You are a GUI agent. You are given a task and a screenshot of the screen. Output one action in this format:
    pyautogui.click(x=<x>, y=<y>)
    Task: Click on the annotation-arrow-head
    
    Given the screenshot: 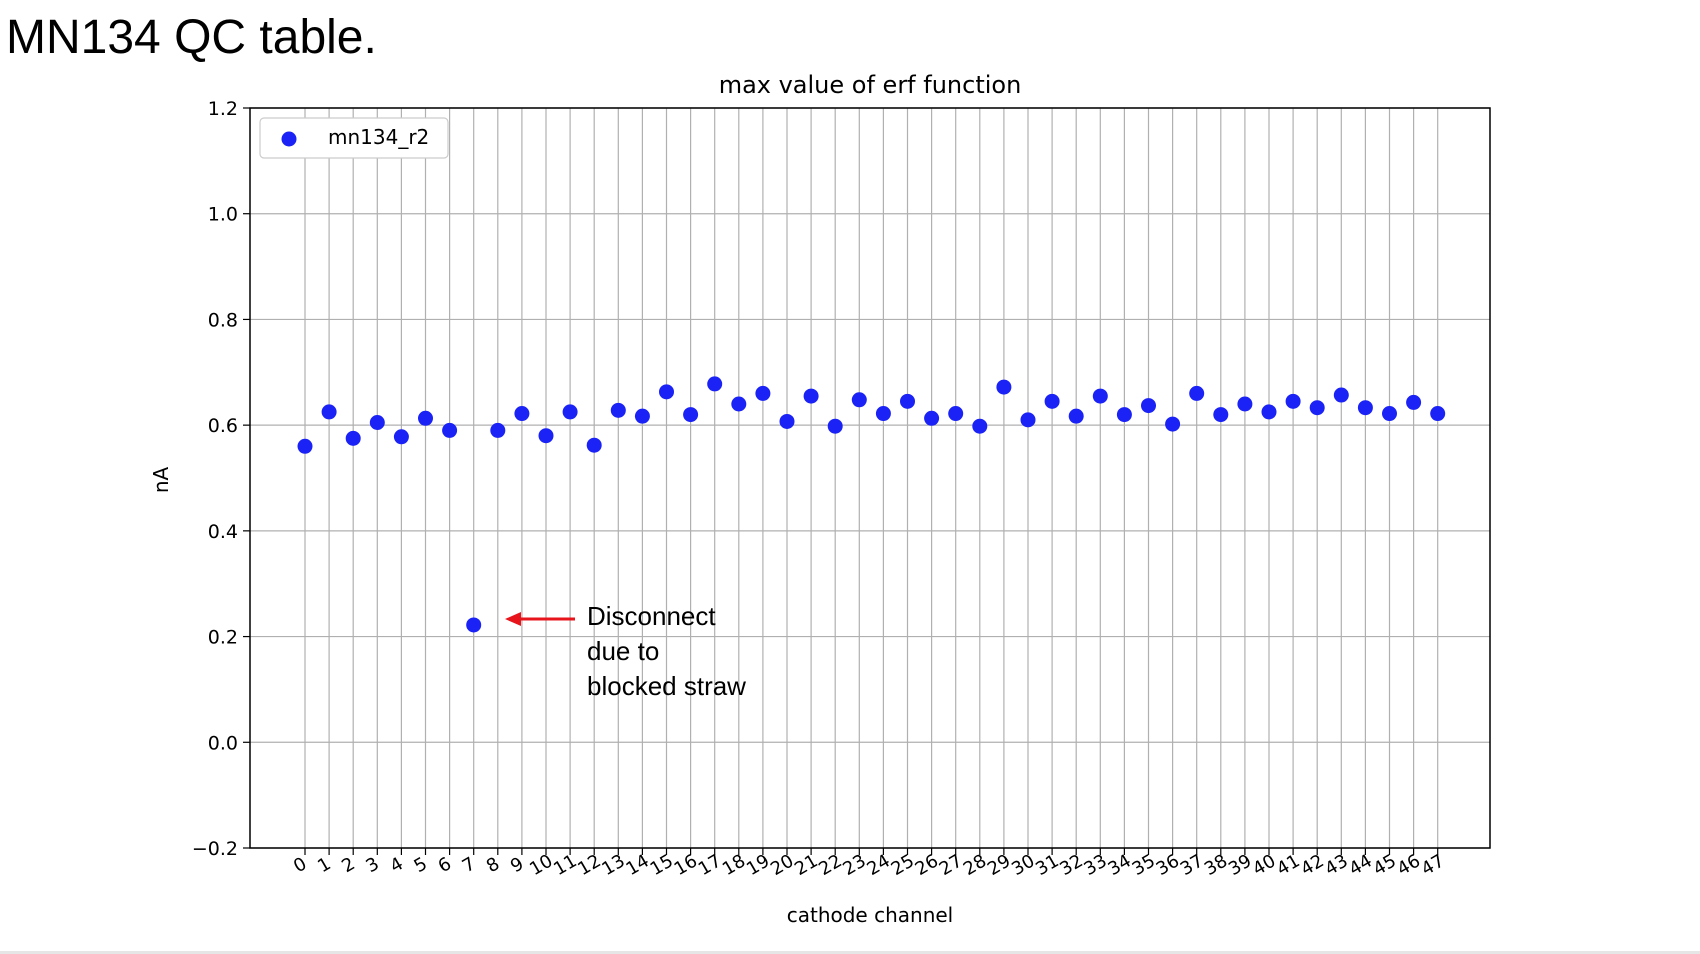 What is the action you would take?
    pyautogui.click(x=513, y=619)
    